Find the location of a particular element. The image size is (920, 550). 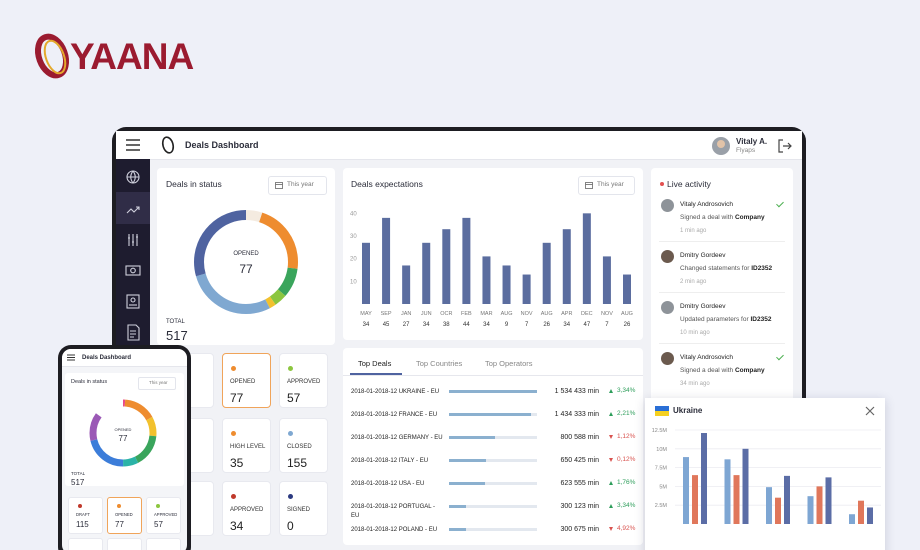

ukraine-chart: 2.5M 5M 7.5M 10M 12.5M is located at coordinates (766, 476).